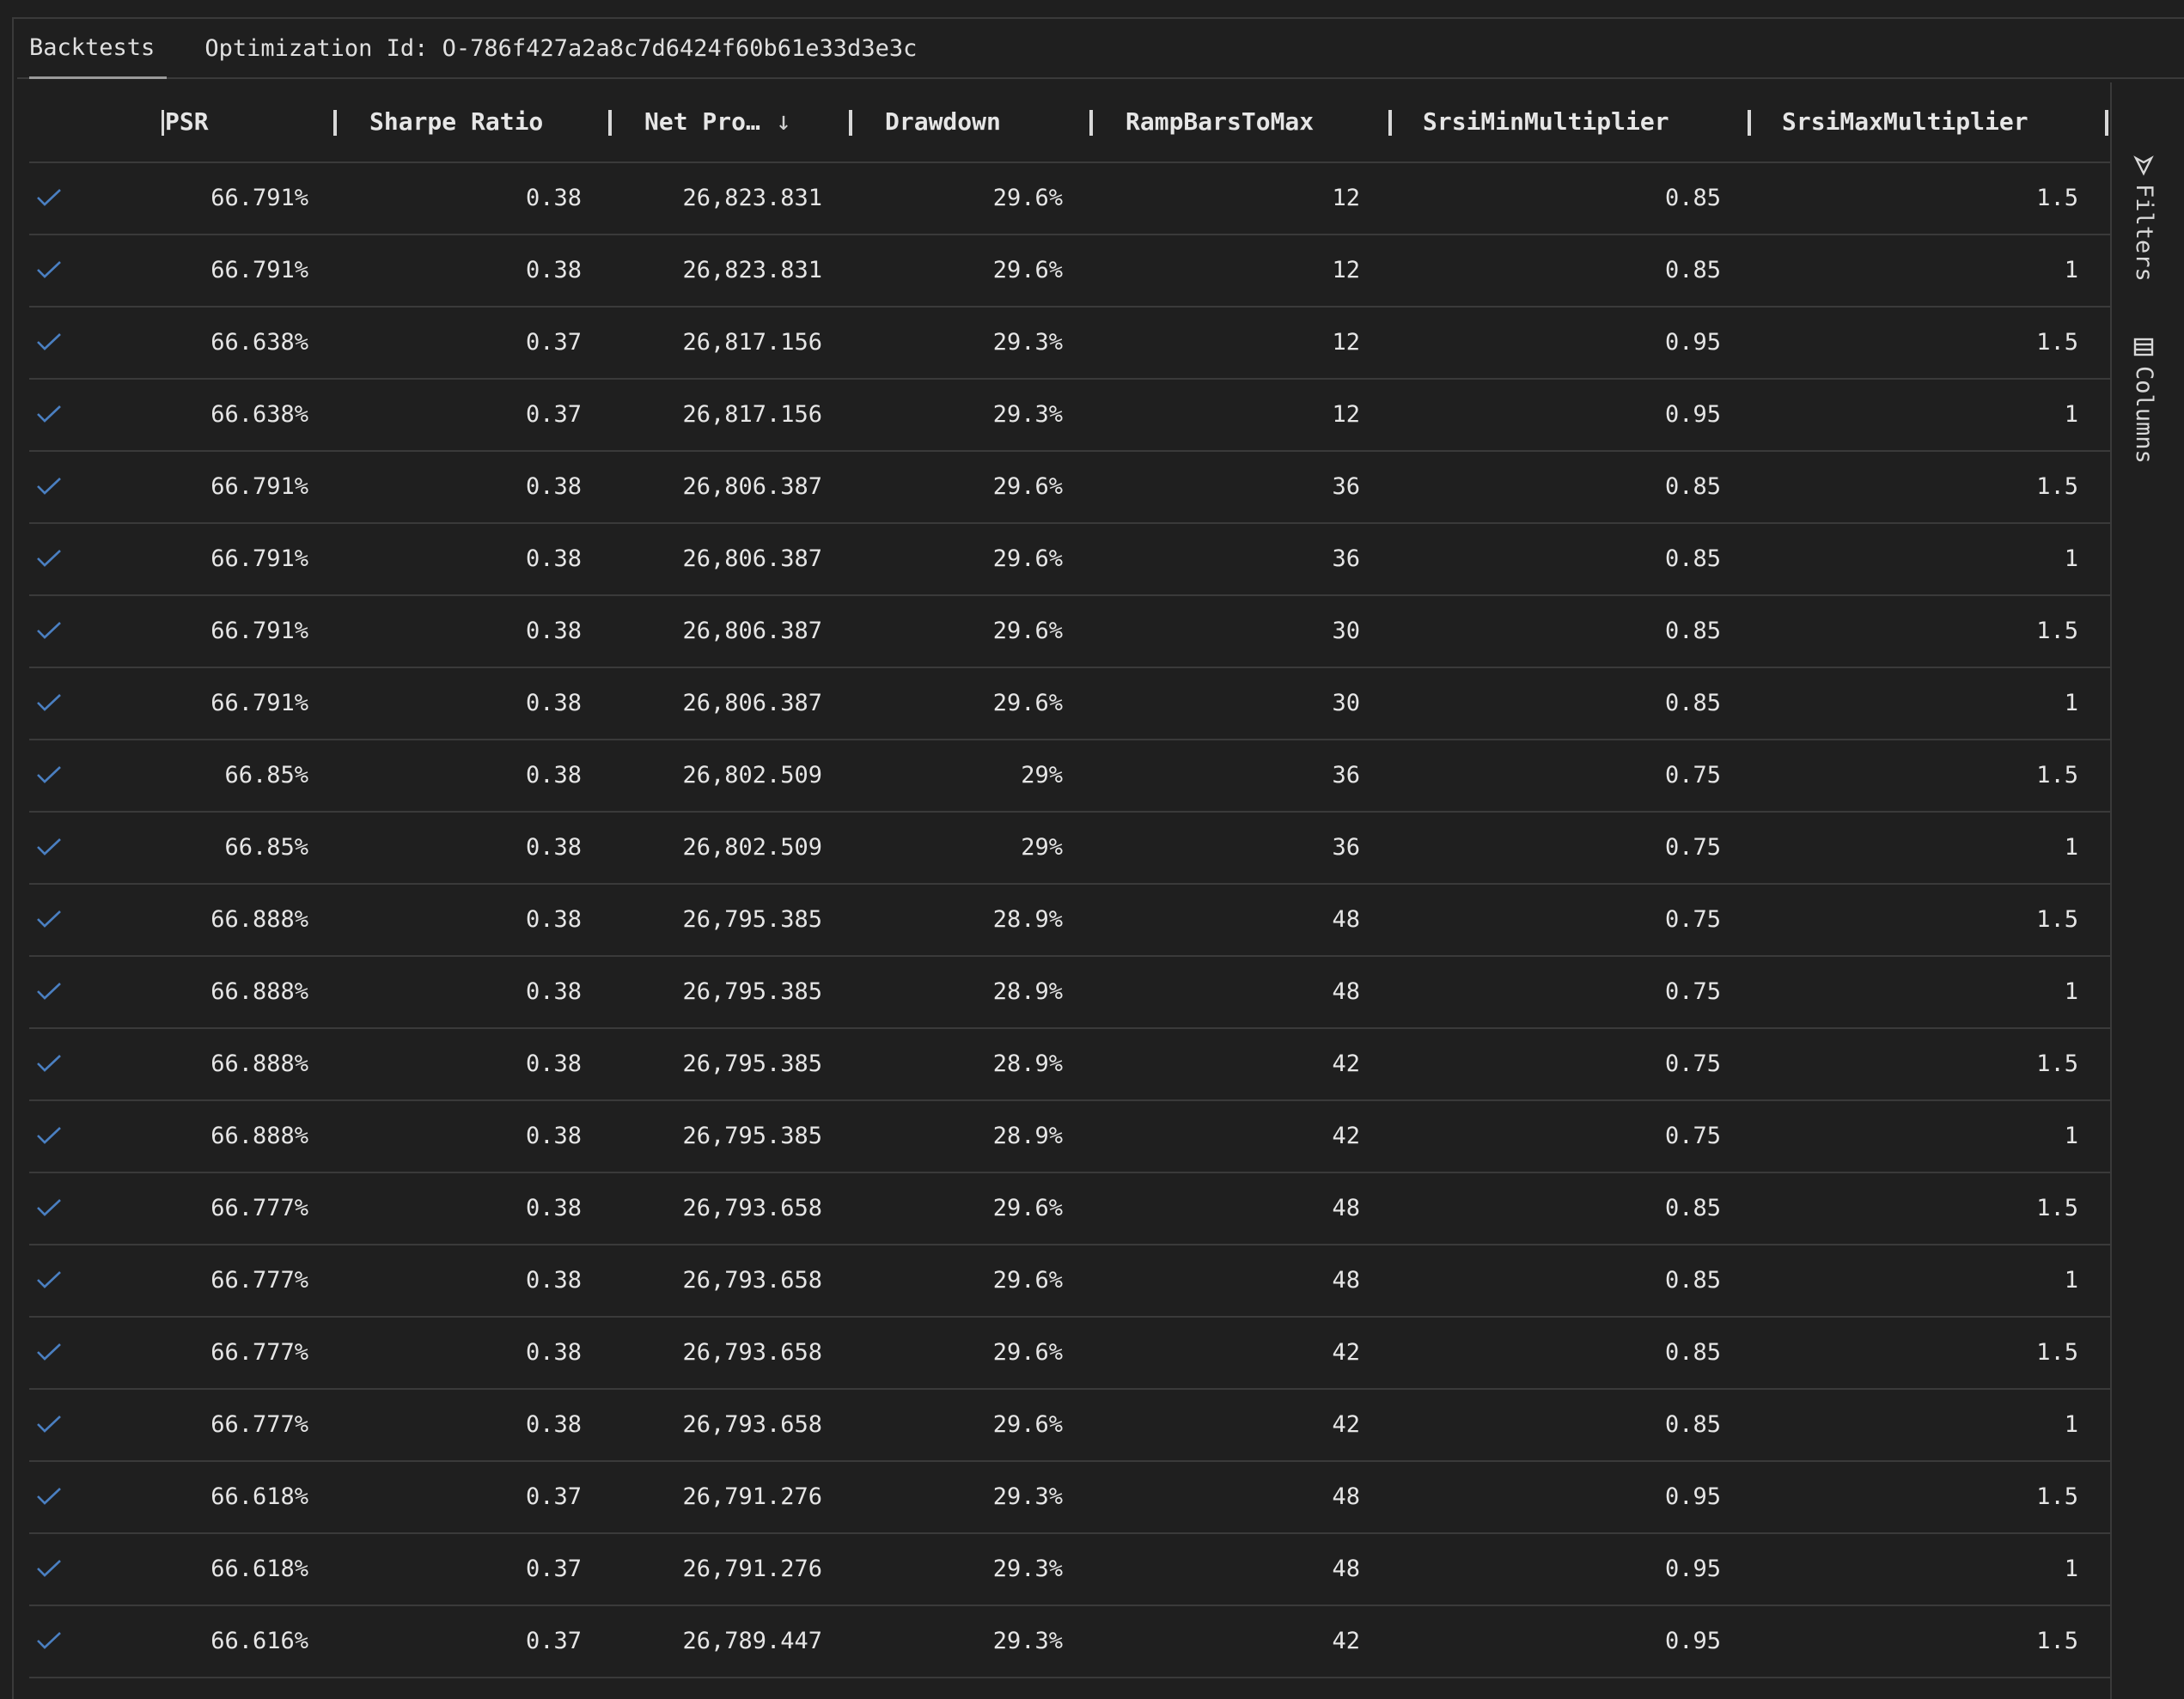 This screenshot has width=2184, height=1699. What do you see at coordinates (553, 1496) in the screenshot?
I see `cell-sharpe-ratio: 0.37` at bounding box center [553, 1496].